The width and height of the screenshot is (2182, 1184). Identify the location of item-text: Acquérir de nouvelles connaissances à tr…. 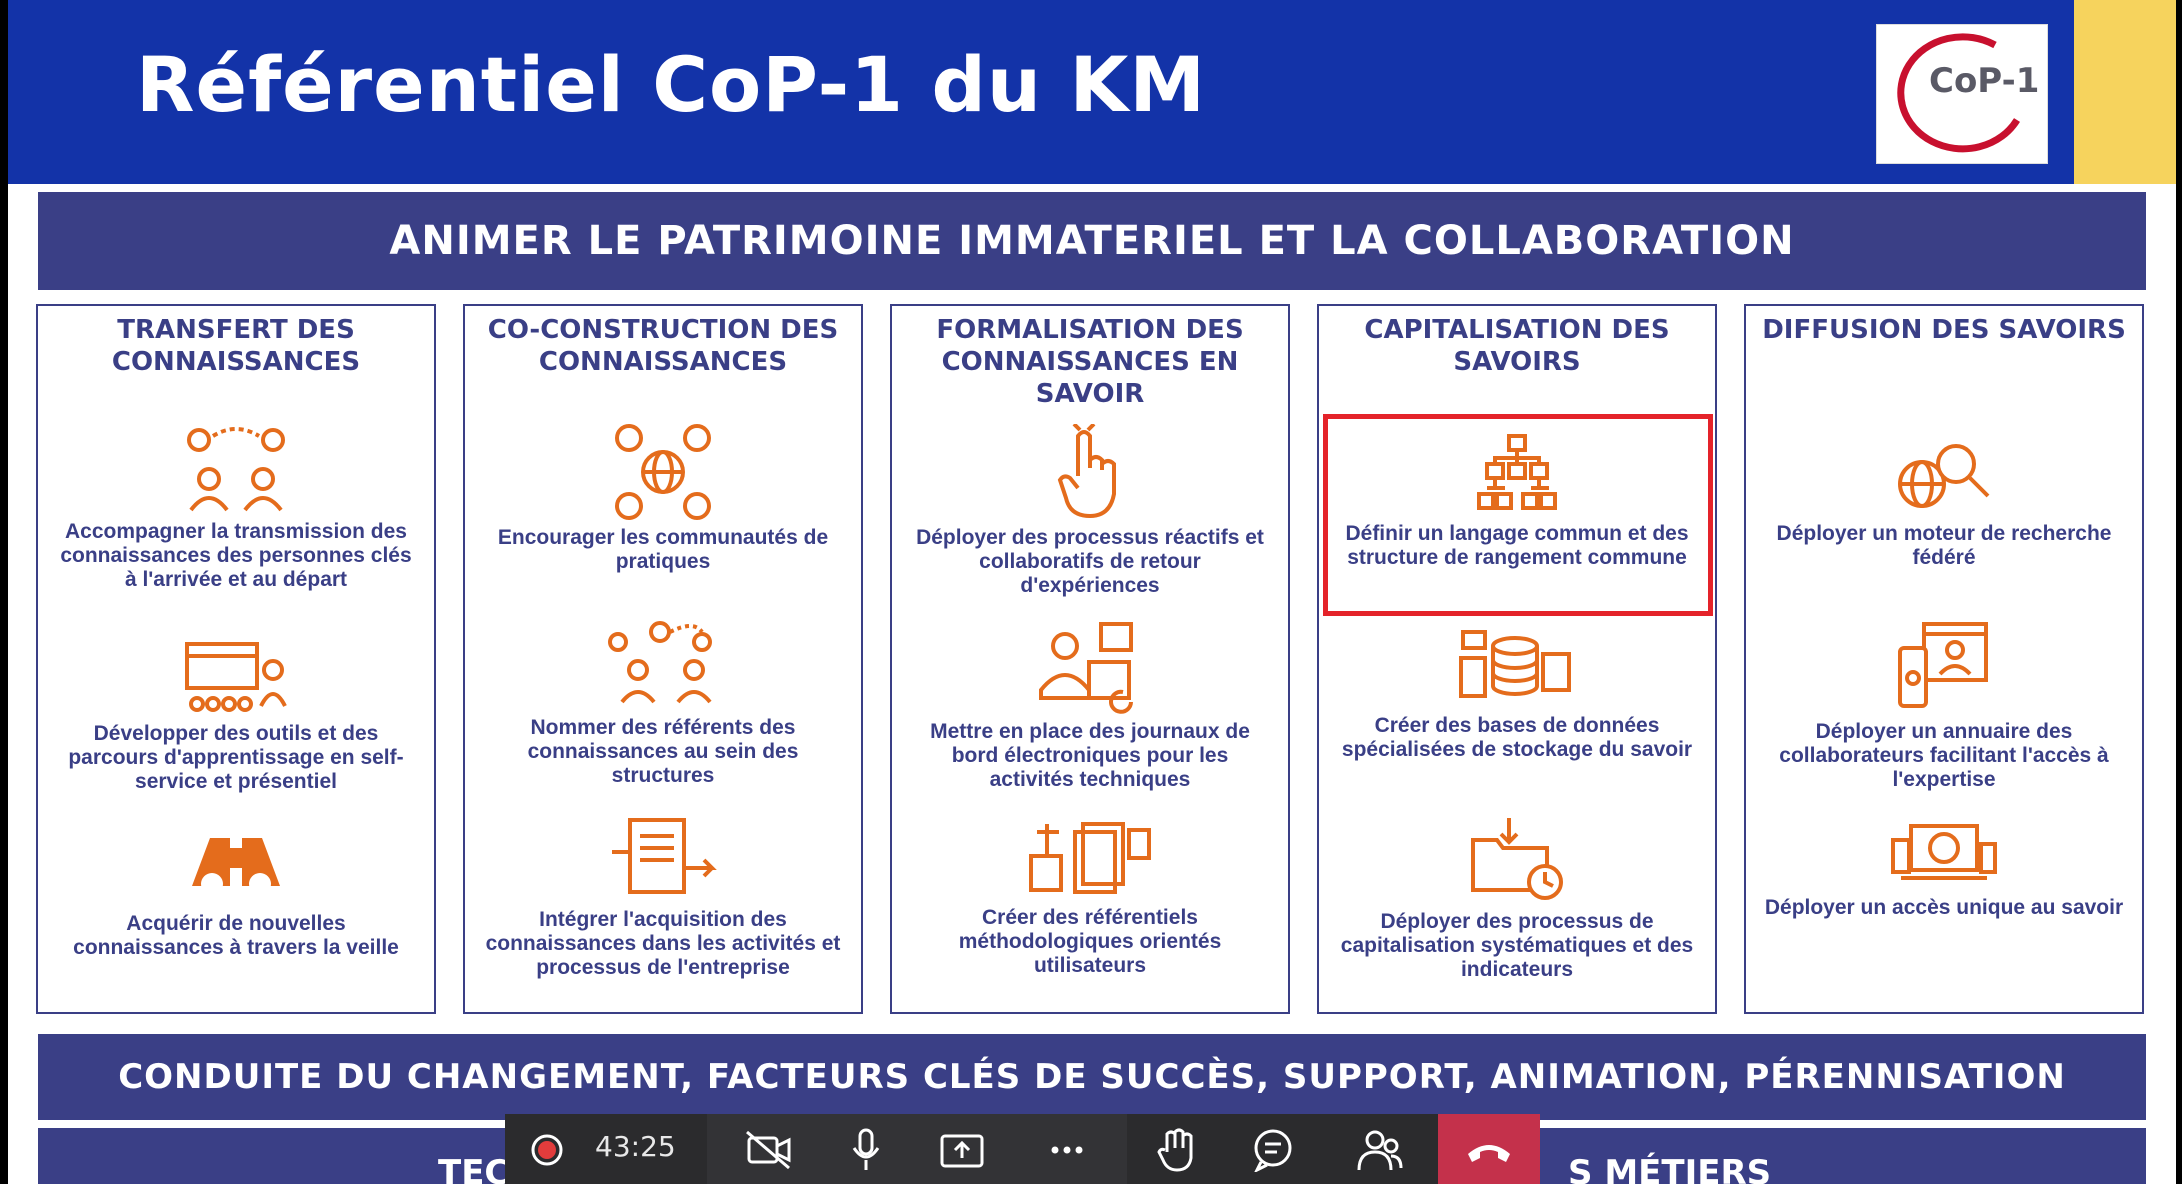
(236, 935).